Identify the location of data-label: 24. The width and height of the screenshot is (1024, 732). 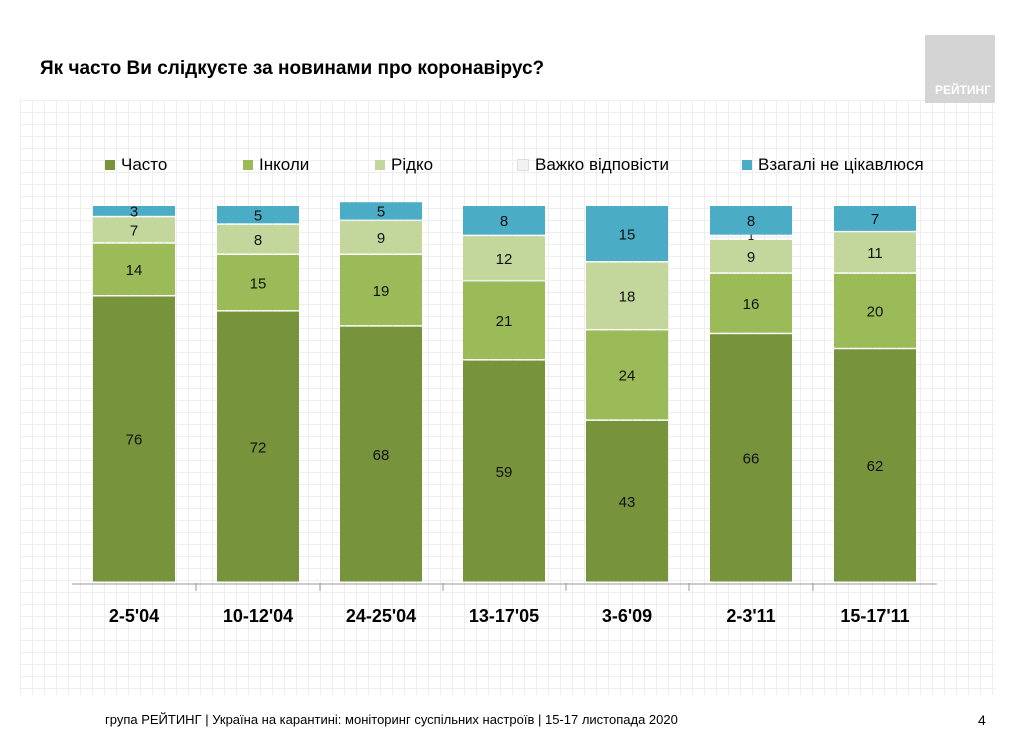
(627, 376).